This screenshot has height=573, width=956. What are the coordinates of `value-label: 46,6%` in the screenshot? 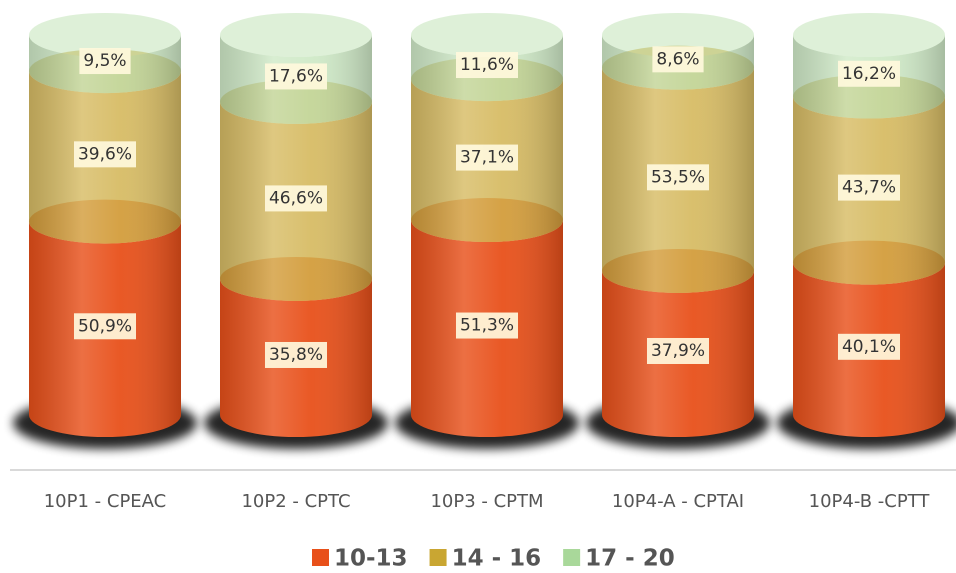 It's located at (296, 198).